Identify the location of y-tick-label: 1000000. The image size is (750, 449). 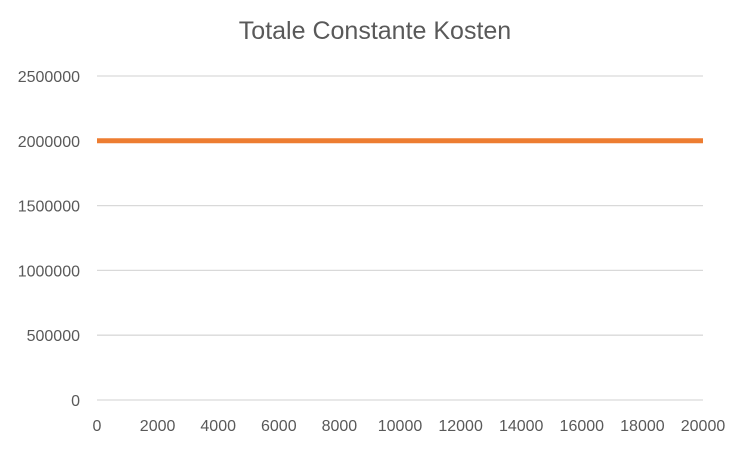
(49, 271).